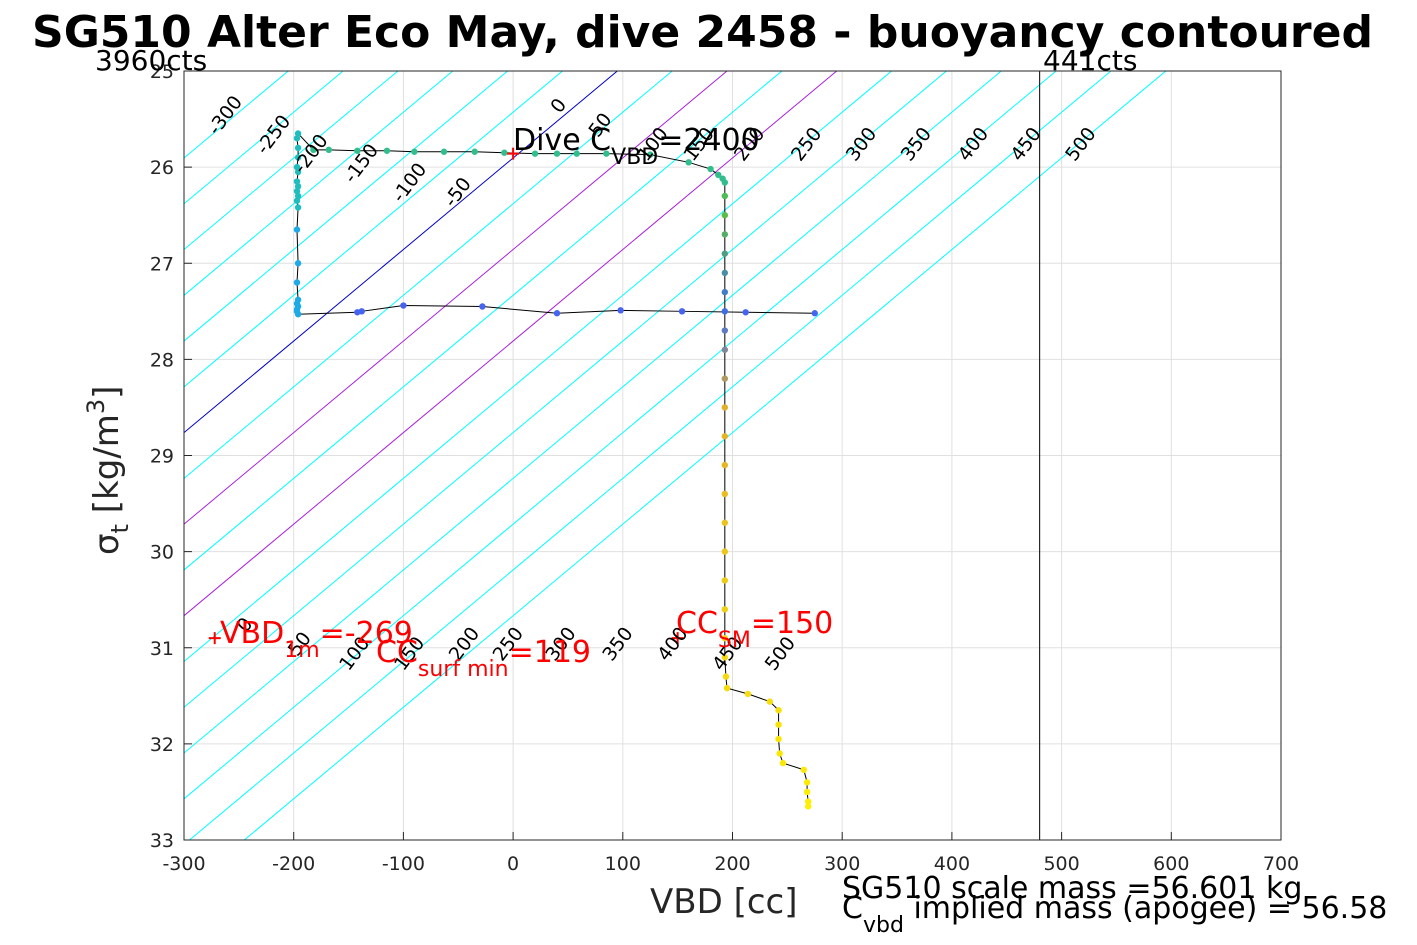  What do you see at coordinates (107, 392) in the screenshot?
I see `y-label-end: ]` at bounding box center [107, 392].